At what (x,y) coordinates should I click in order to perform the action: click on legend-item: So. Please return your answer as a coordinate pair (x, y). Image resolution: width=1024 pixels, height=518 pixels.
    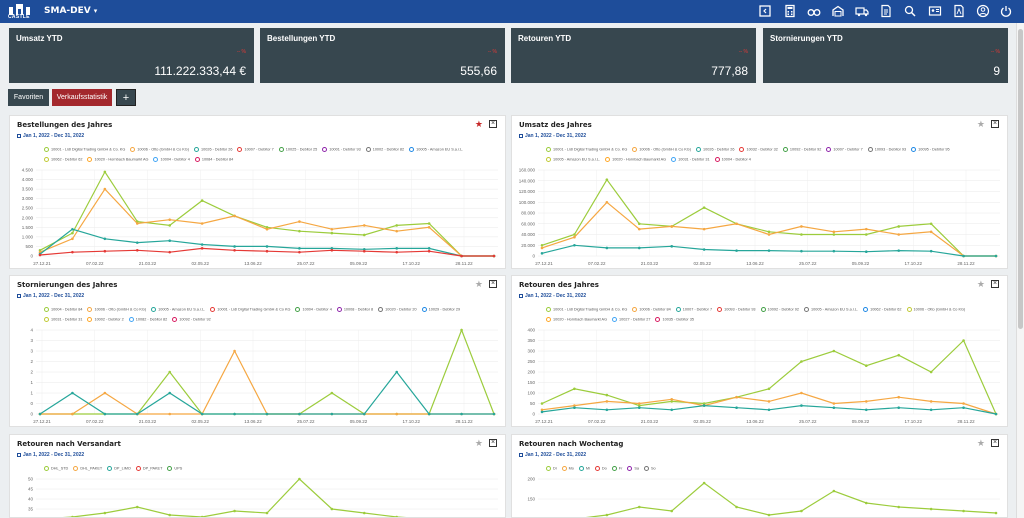
    Looking at the image, I should click on (650, 468).